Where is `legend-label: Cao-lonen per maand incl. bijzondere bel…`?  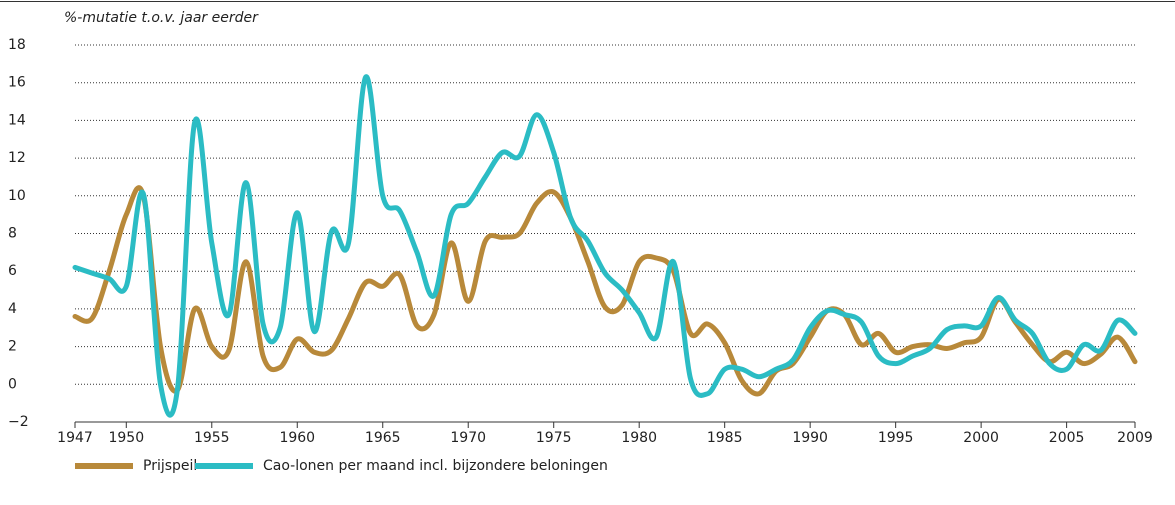 legend-label: Cao-lonen per maand incl. bijzondere bel… is located at coordinates (435, 466).